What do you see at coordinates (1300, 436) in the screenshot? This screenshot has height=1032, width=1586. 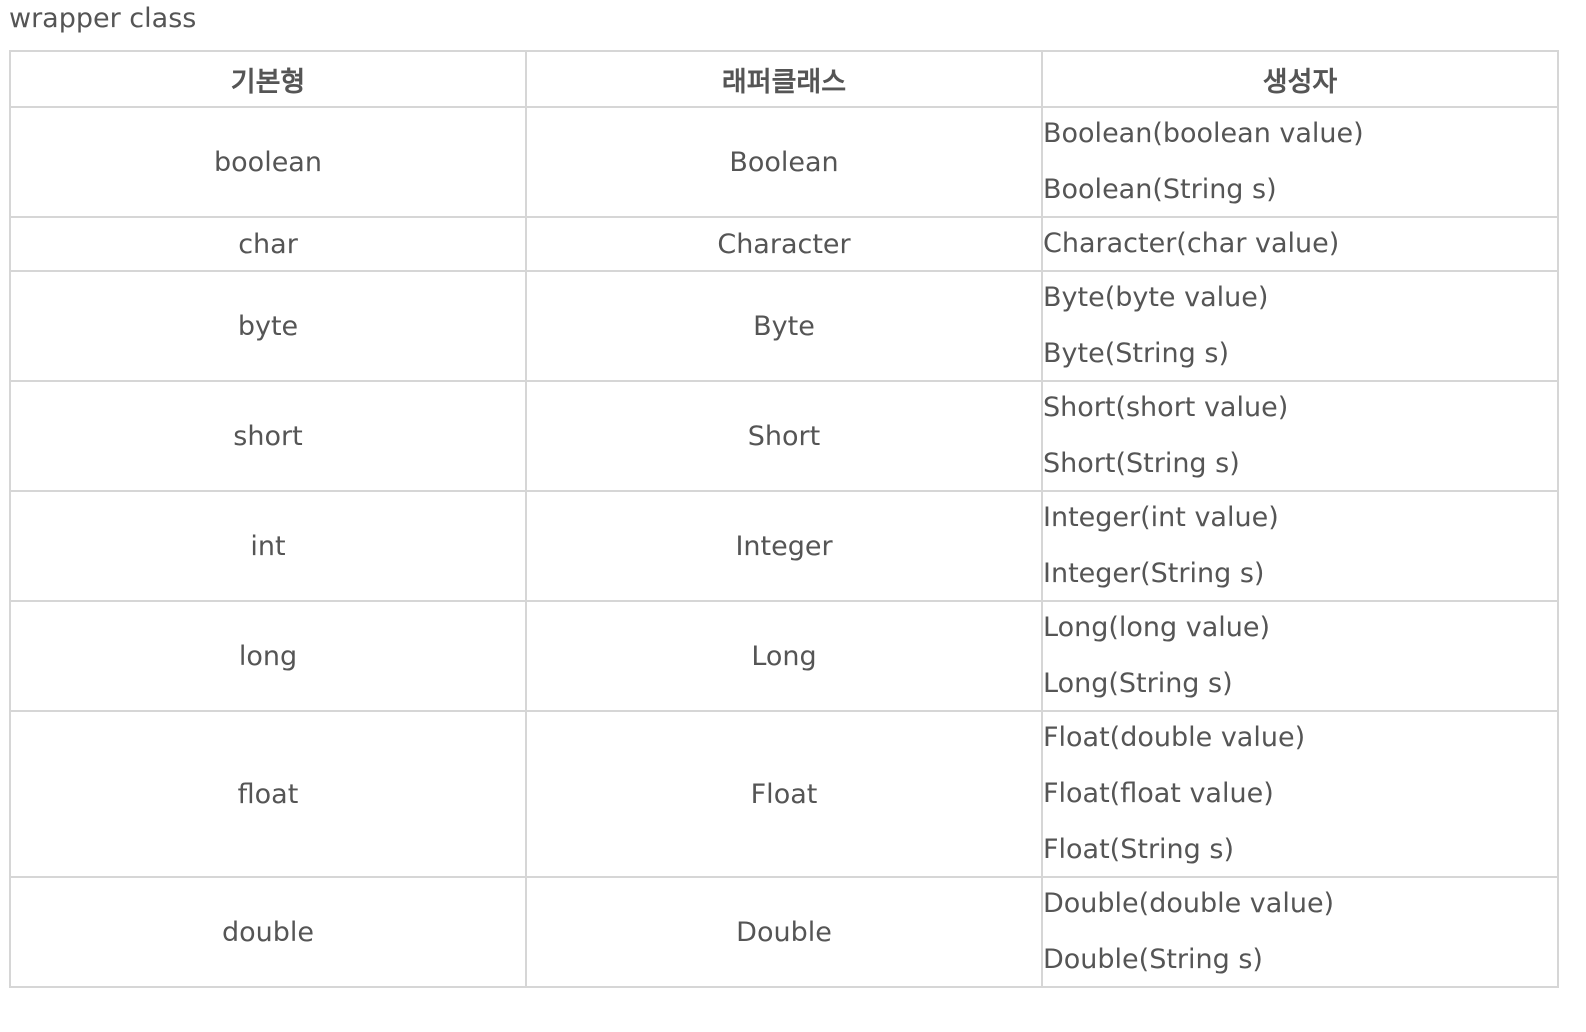 I see `constructor-cell: Short(short value) Short(String s)` at bounding box center [1300, 436].